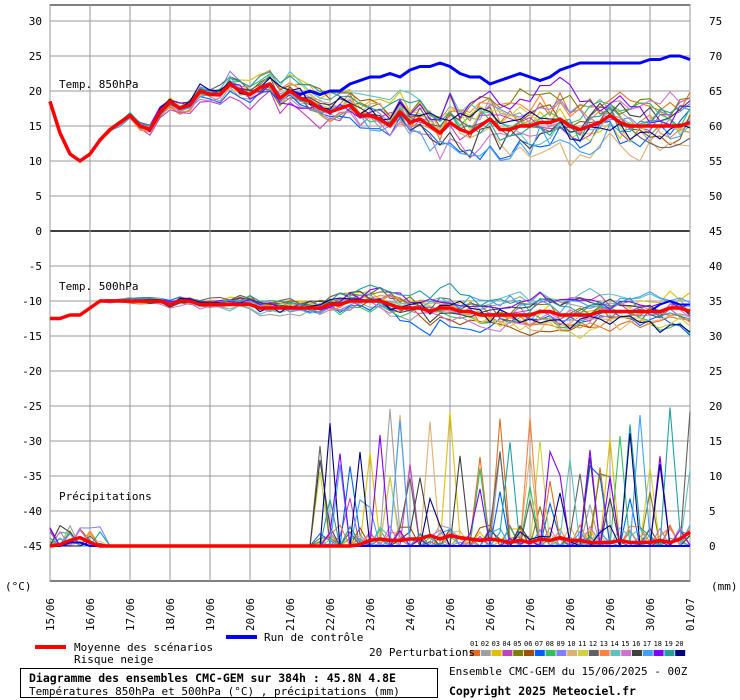  Describe the element at coordinates (38, 231) in the screenshot. I see `y-tick-label-left: 0` at that location.